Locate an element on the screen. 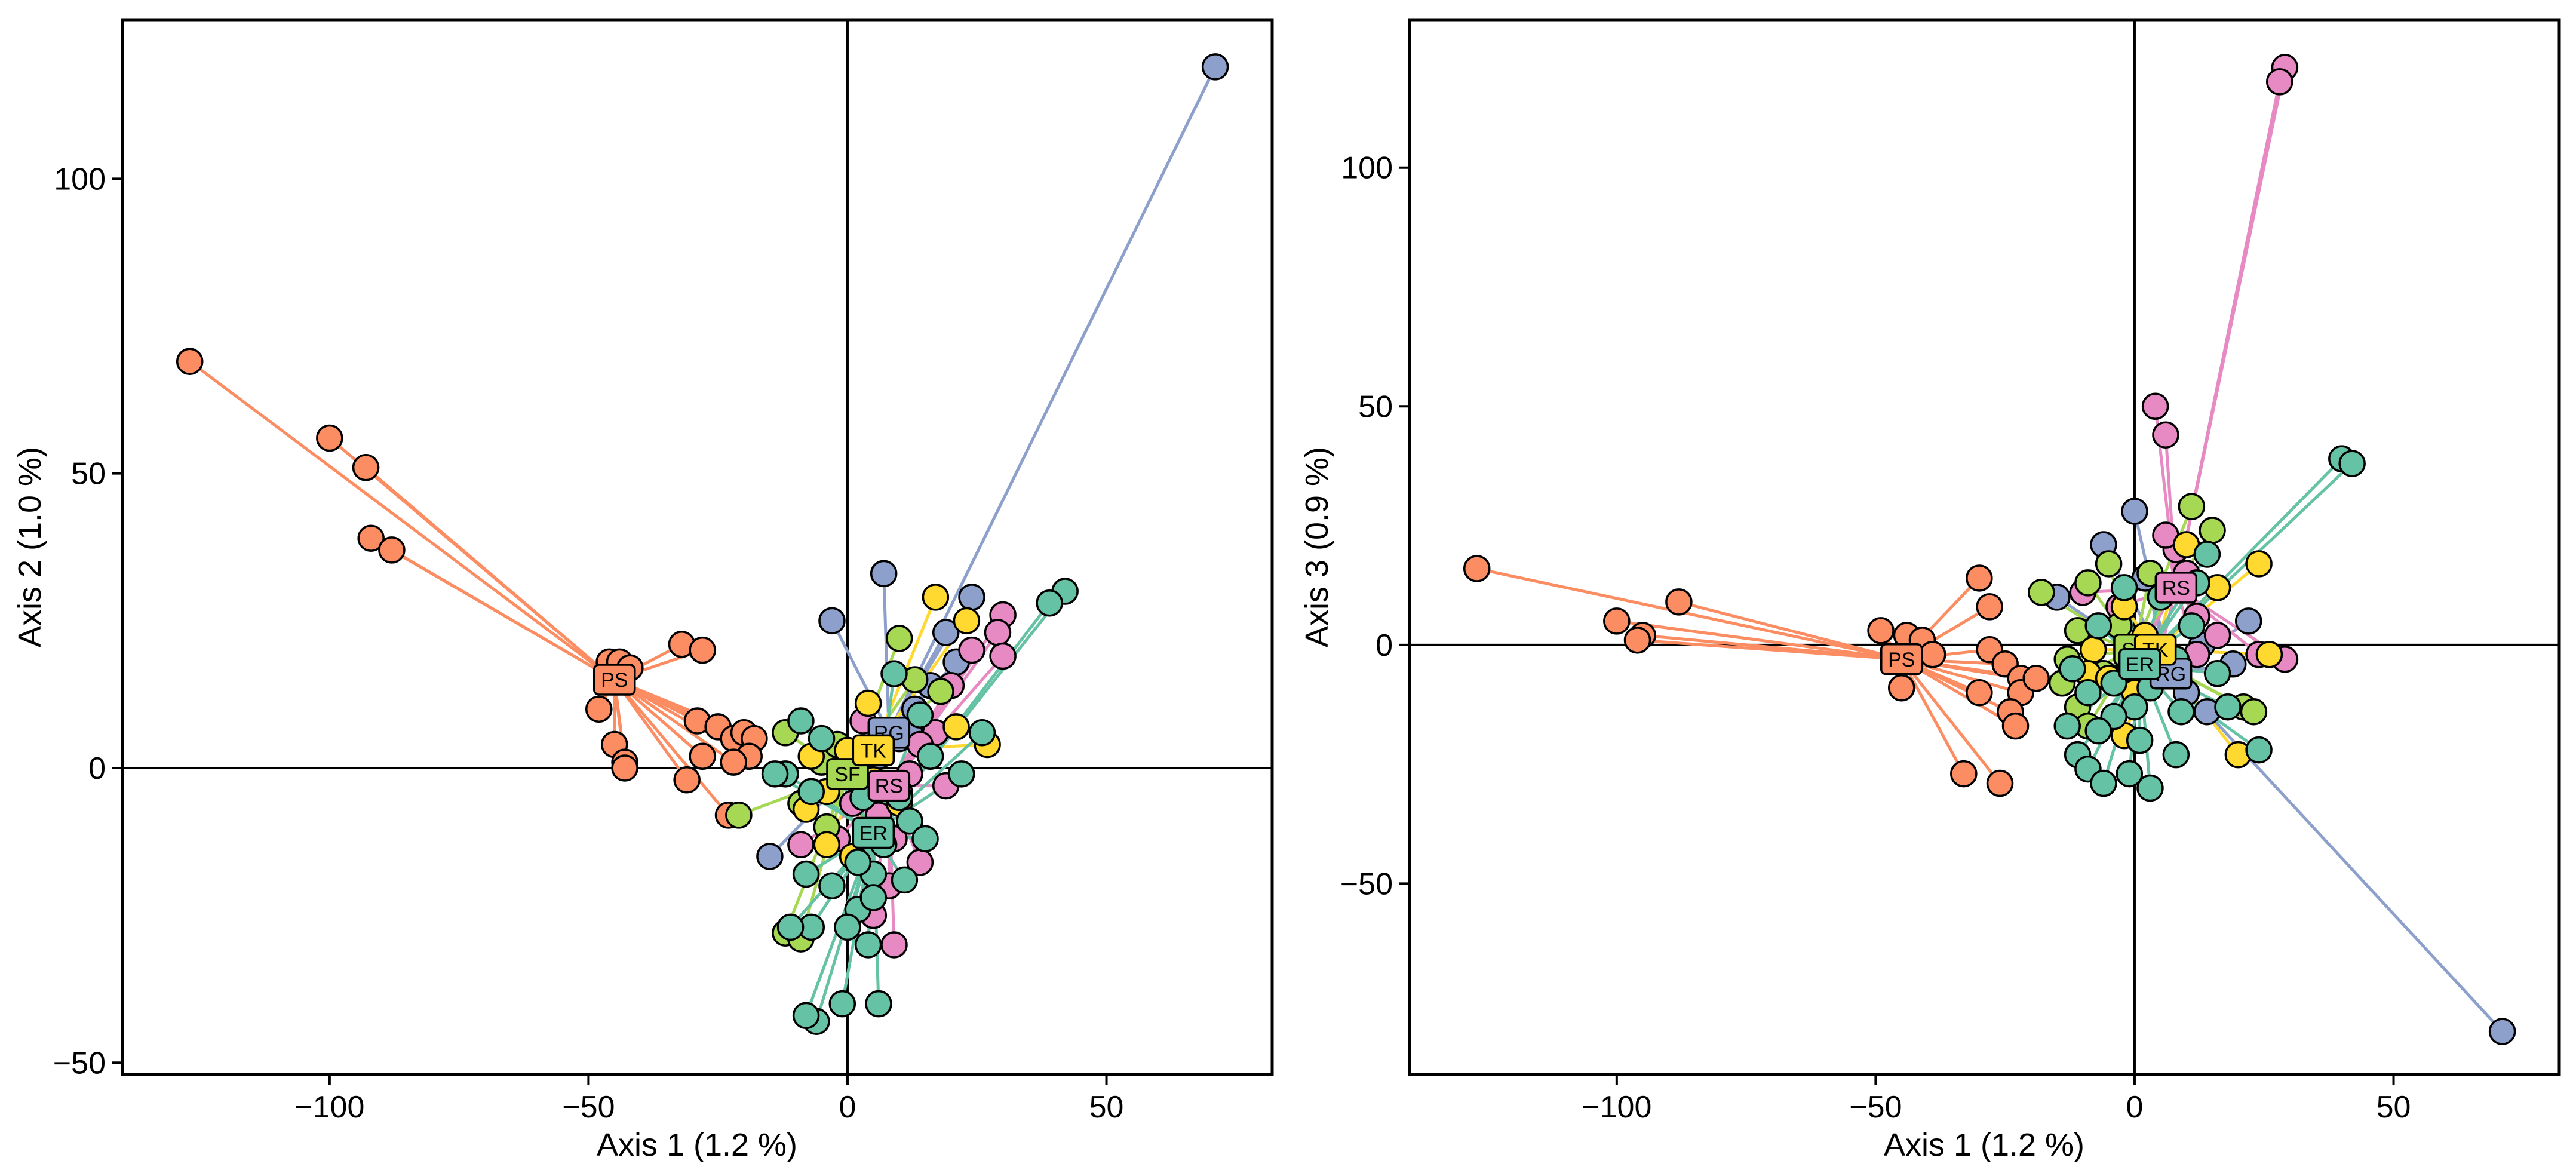  centroid-label-sf: SF is located at coordinates (847, 774).